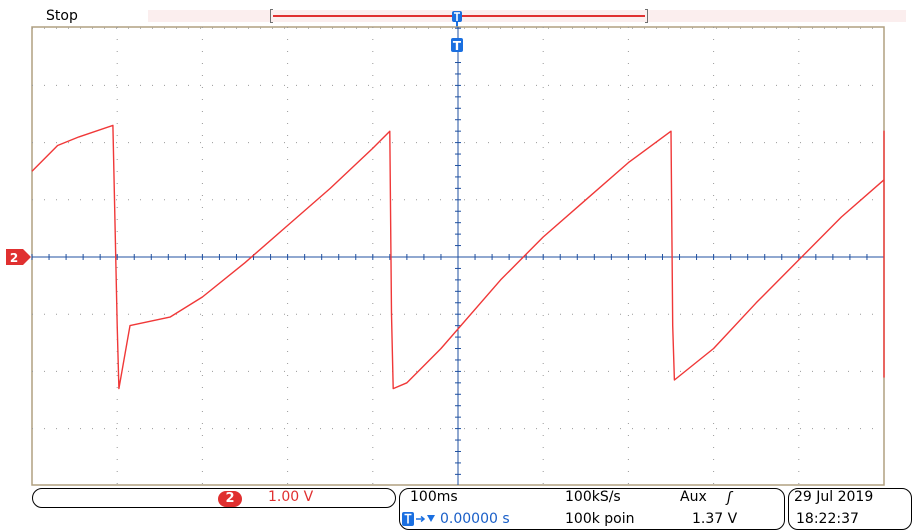  Describe the element at coordinates (592, 509) in the screenshot. I see `horizontal-trigger-panel` at that location.